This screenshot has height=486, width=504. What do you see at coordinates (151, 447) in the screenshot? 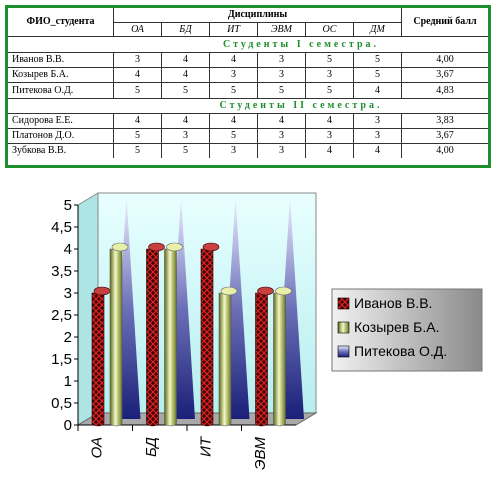
I see `x-category-label: БД` at bounding box center [151, 447].